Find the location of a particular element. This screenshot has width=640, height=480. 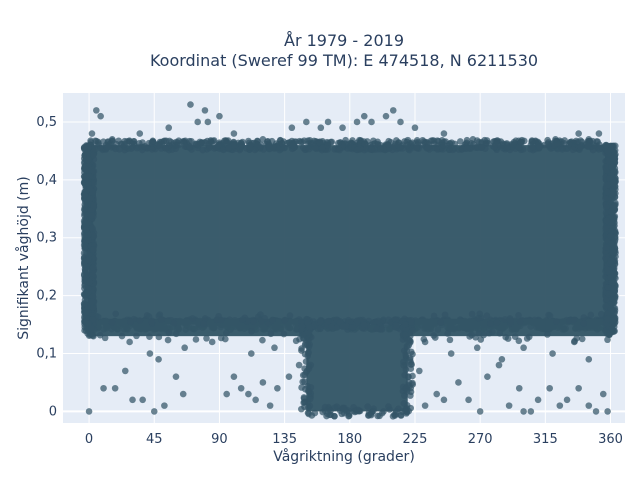

x-tick-label: 270 is located at coordinates (480, 439).